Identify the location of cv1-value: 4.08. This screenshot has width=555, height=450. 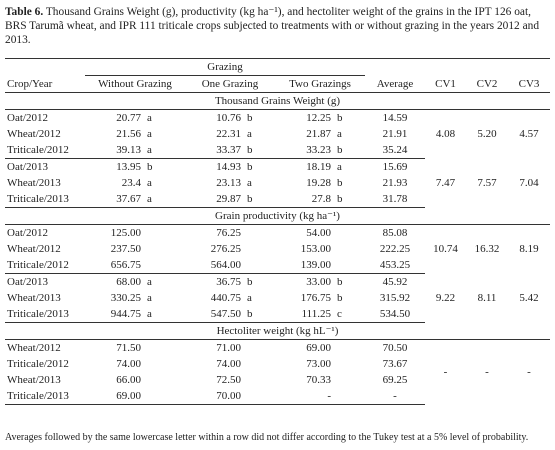
(445, 134).